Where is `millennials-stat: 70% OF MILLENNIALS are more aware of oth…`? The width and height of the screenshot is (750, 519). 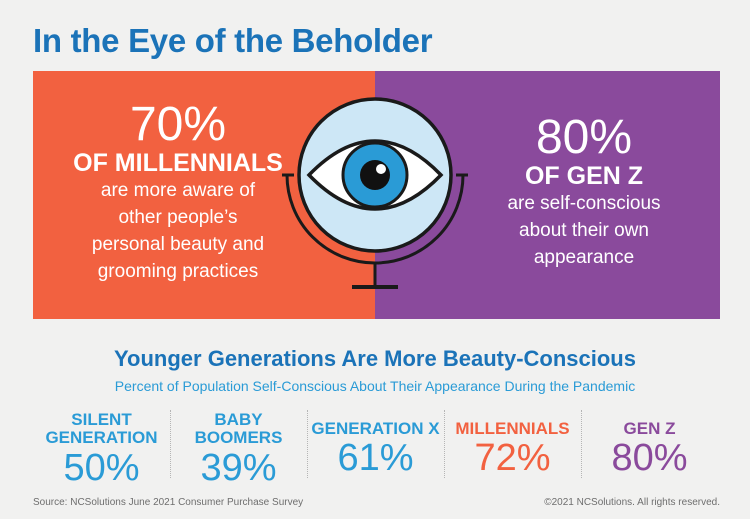
millennials-stat: 70% OF MILLENNIALS are more aware of oth… is located at coordinates (178, 193).